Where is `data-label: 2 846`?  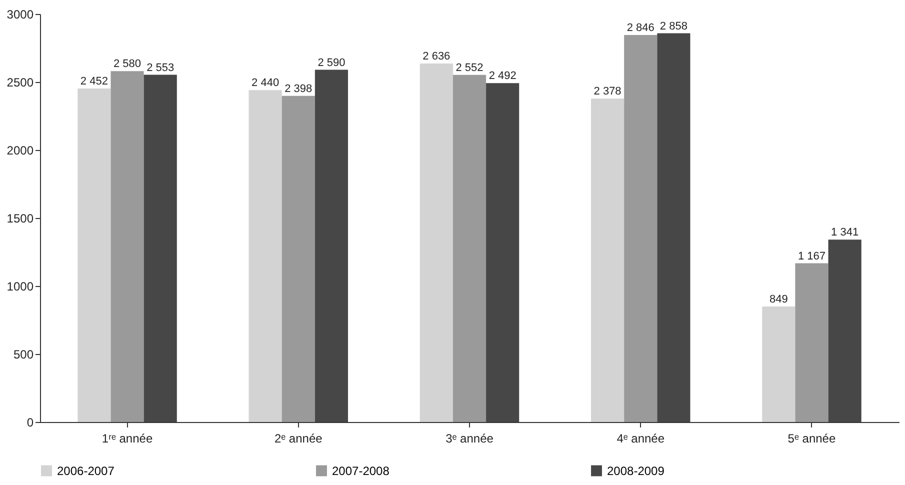
data-label: 2 846 is located at coordinates (640, 28).